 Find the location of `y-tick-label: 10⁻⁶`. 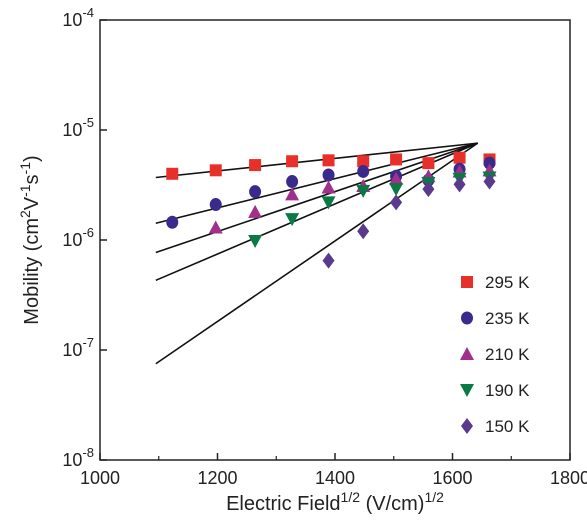

y-tick-label: 10⁻⁶ is located at coordinates (78, 237).